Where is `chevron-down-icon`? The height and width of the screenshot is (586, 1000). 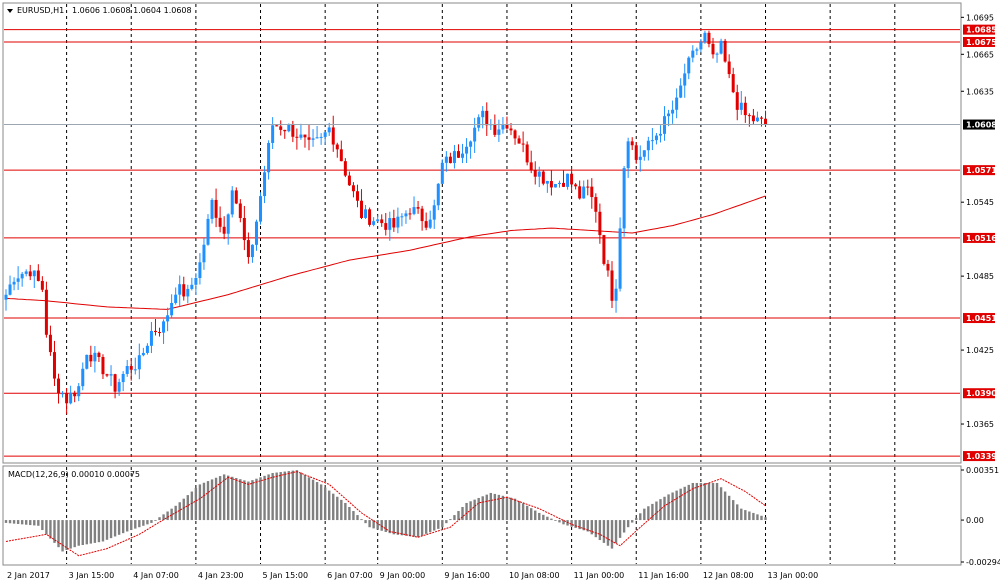 chevron-down-icon is located at coordinates (10, 11).